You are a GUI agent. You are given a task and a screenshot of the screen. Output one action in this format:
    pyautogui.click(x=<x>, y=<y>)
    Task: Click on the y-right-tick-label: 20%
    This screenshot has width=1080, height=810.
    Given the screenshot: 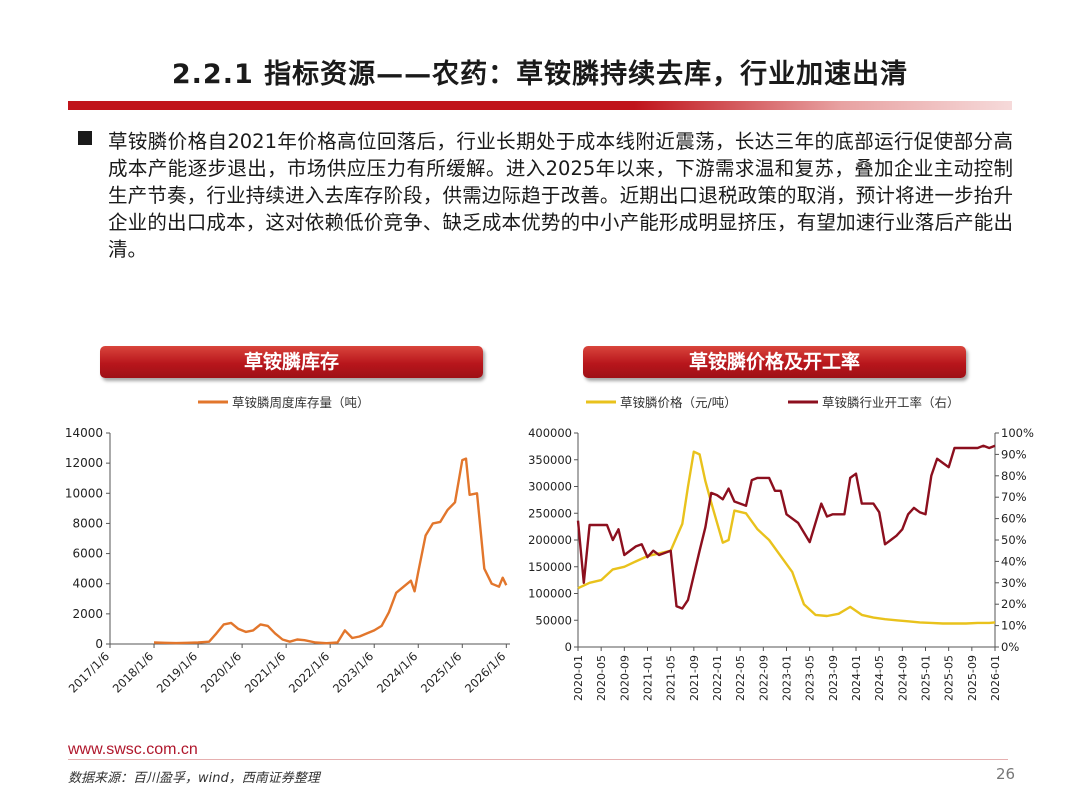 What is the action you would take?
    pyautogui.click(x=1014, y=604)
    